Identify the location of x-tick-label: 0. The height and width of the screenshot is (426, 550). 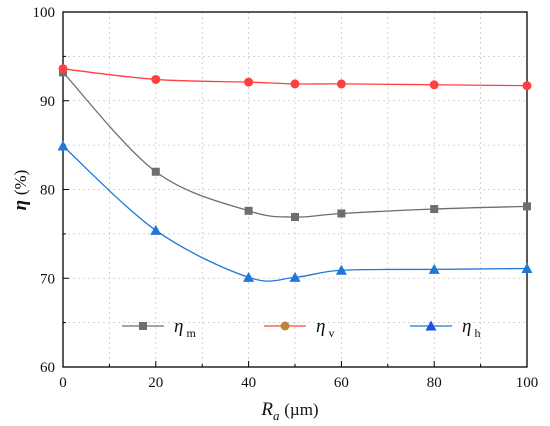
(63, 383).